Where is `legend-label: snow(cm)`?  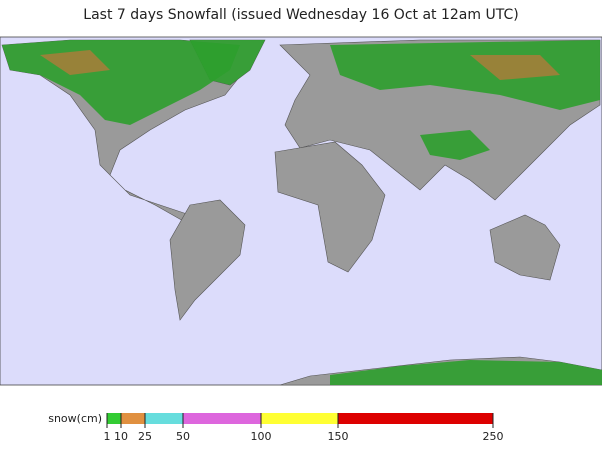 legend-label: snow(cm) is located at coordinates (75, 418).